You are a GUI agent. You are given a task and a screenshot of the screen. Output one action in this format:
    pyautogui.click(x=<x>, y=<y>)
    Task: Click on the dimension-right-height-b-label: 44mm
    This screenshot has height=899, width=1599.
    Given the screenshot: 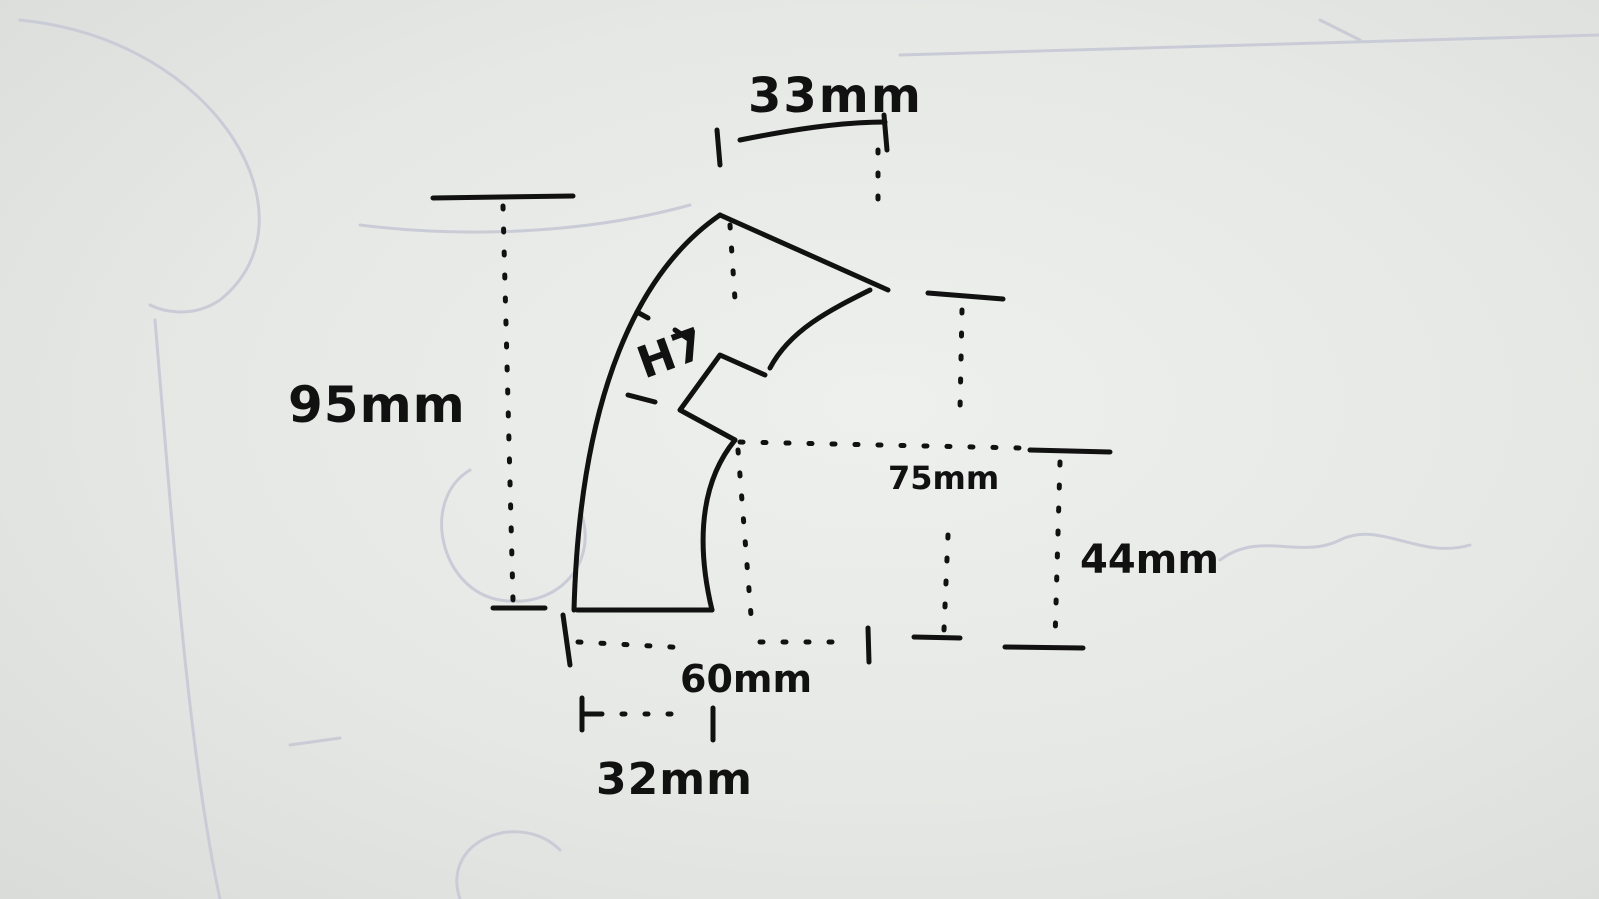 What is the action you would take?
    pyautogui.click(x=1150, y=560)
    